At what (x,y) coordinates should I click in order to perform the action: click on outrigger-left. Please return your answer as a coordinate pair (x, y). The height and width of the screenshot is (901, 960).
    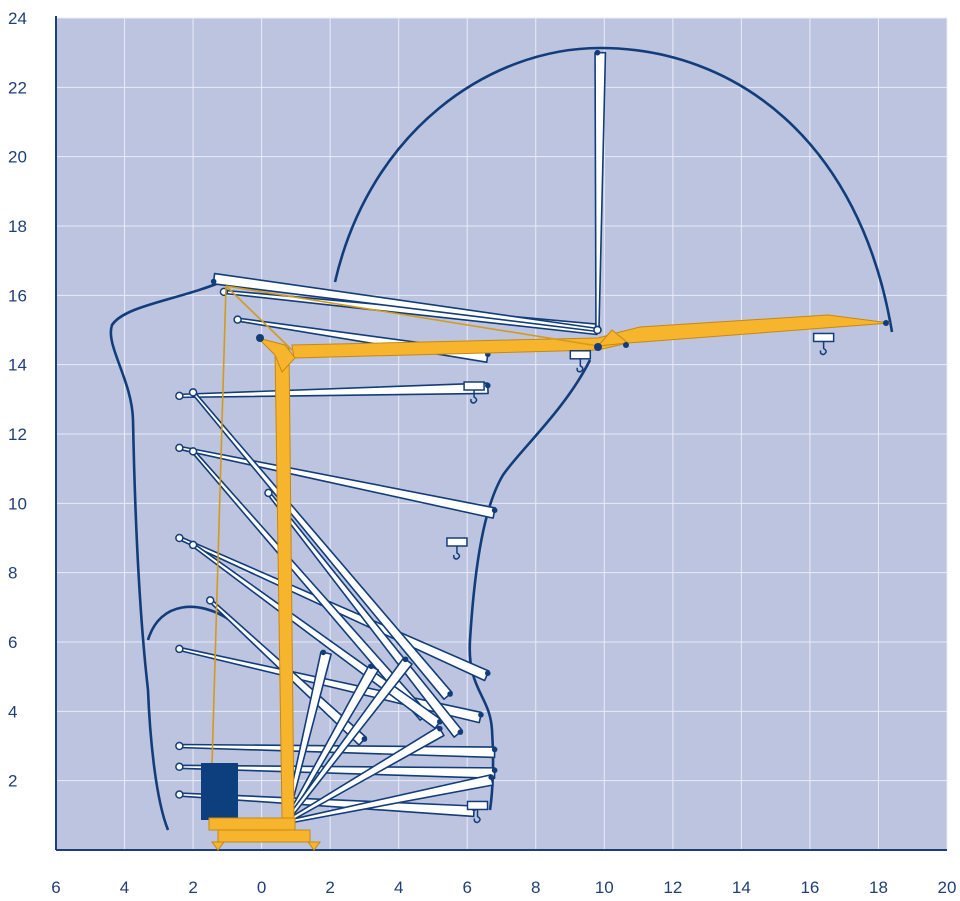
    Looking at the image, I should click on (218, 846).